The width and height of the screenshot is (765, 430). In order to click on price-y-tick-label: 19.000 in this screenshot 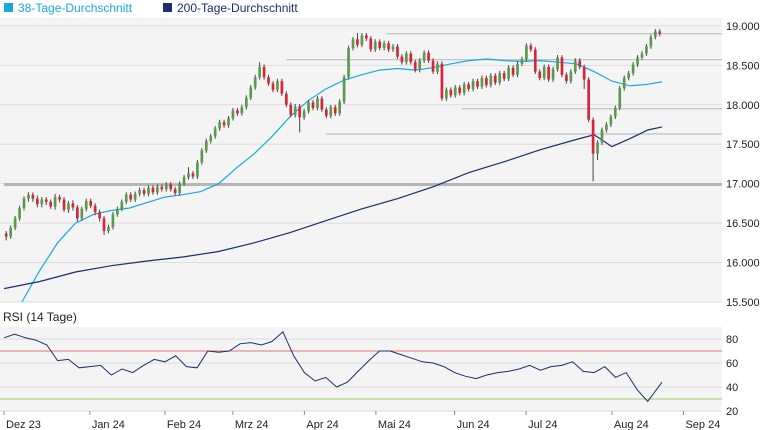, I will do `click(743, 27)`.